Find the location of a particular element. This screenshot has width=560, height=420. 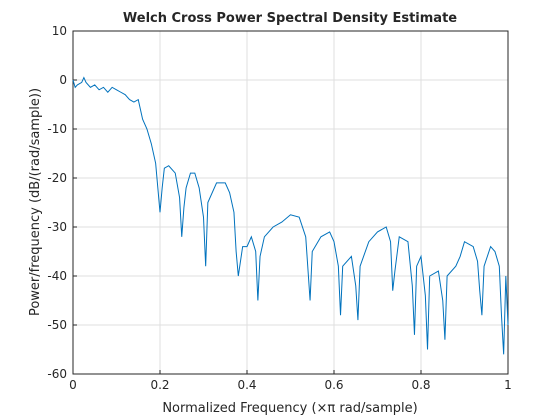

x-tick-label: 1 is located at coordinates (508, 385).